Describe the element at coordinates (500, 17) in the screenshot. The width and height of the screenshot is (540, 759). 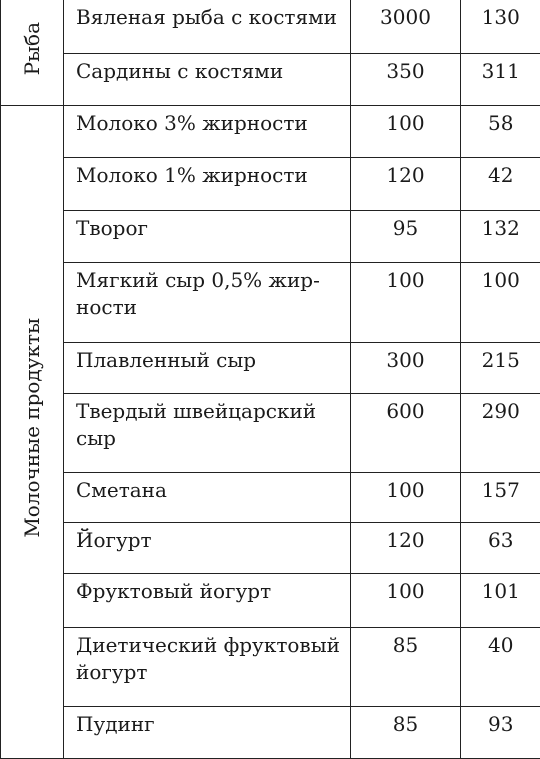
I see `value-text: 130` at that location.